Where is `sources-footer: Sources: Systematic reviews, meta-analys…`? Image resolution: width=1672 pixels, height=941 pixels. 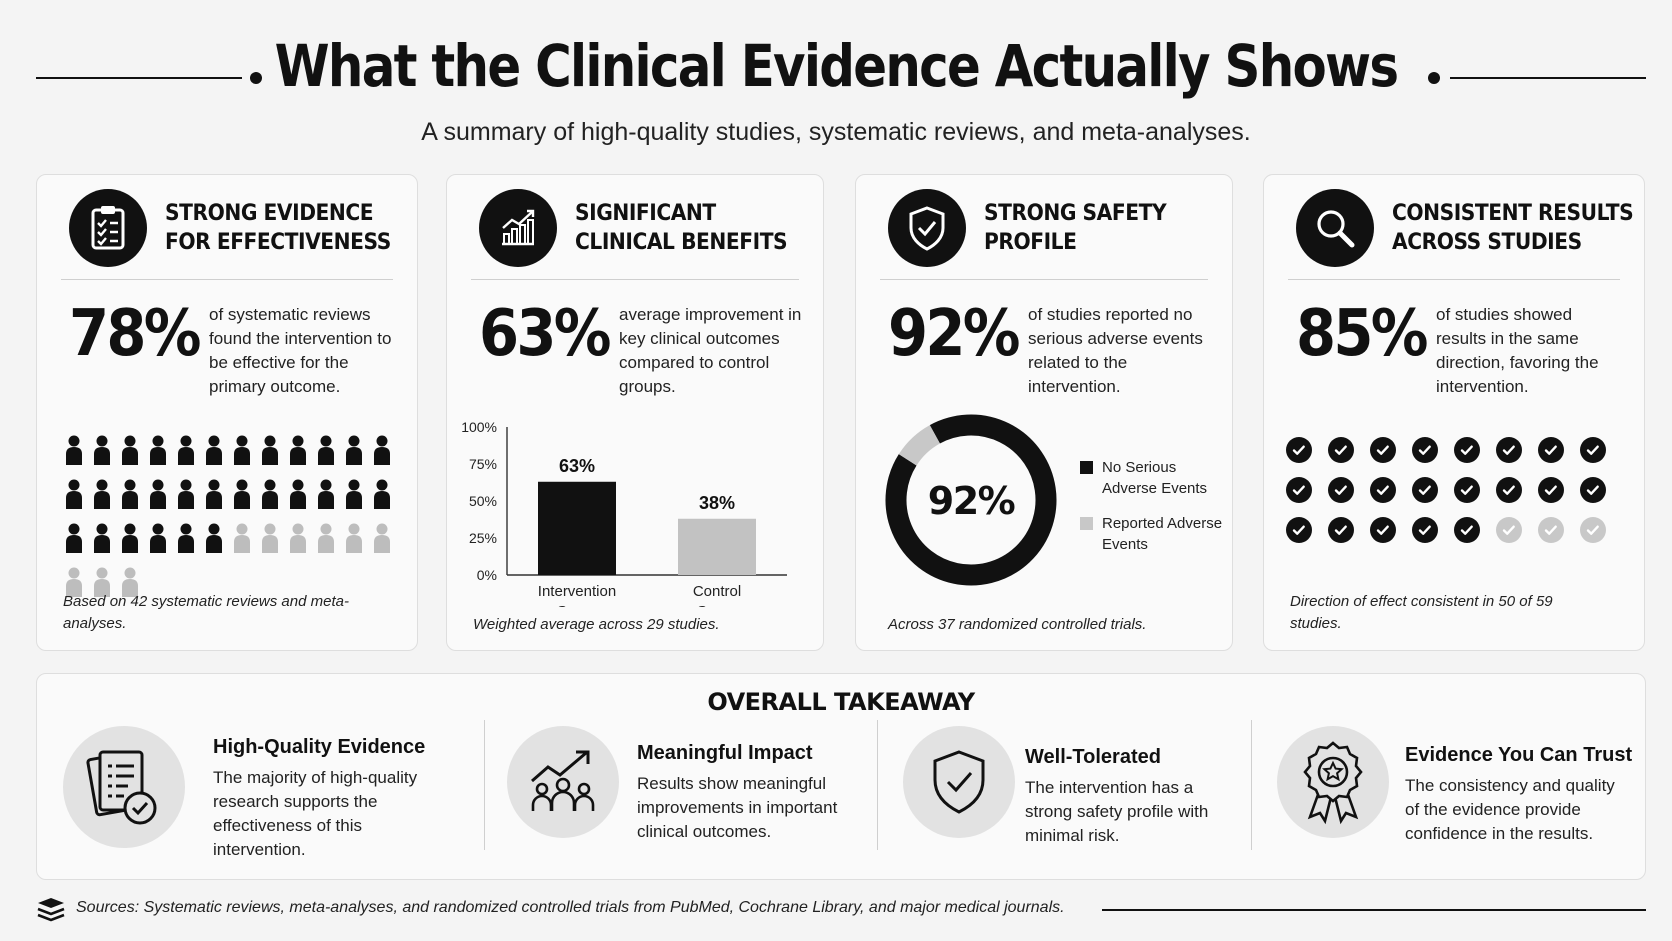 sources-footer: Sources: Systematic reviews, meta-analys… is located at coordinates (841, 910).